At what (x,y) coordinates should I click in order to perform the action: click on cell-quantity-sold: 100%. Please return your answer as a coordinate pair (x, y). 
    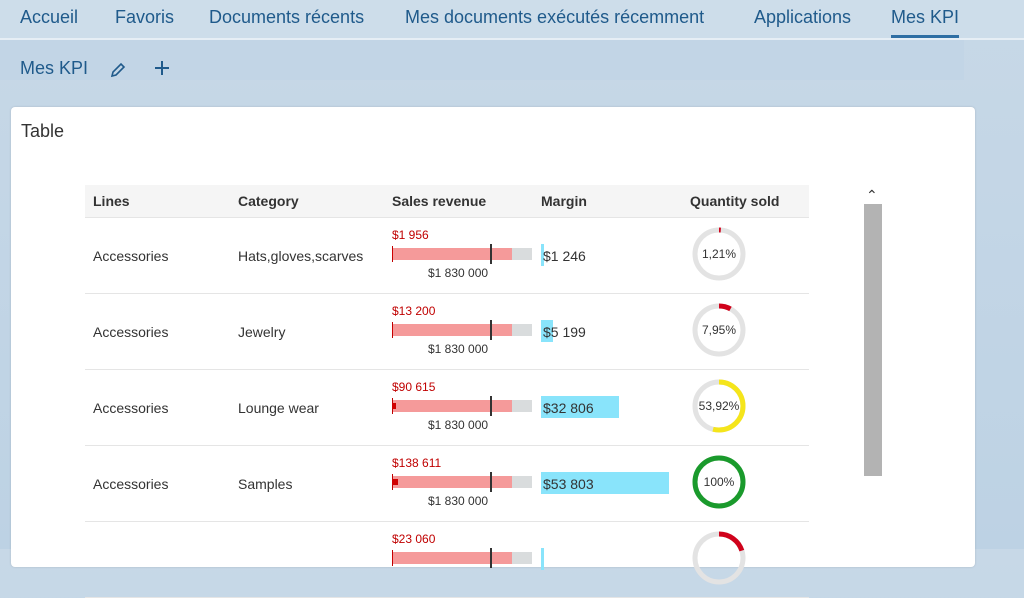
    Looking at the image, I should click on (745, 483).